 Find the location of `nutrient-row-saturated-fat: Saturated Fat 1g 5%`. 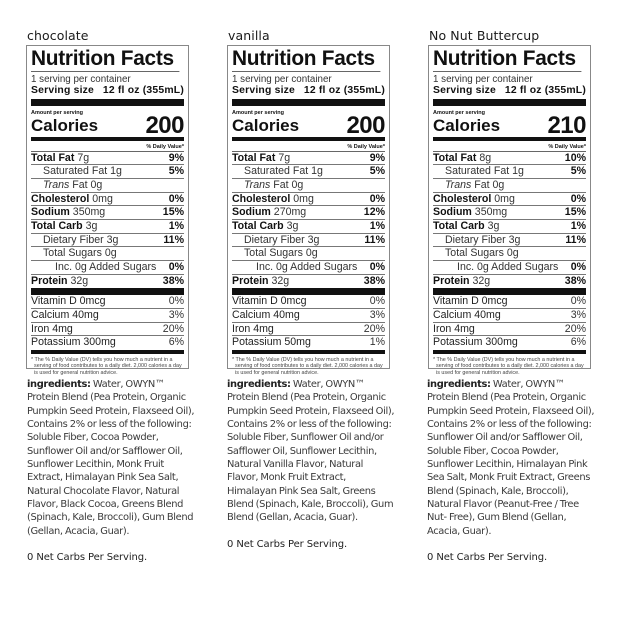

nutrient-row-saturated-fat: Saturated Fat 1g 5% is located at coordinates (308, 172).